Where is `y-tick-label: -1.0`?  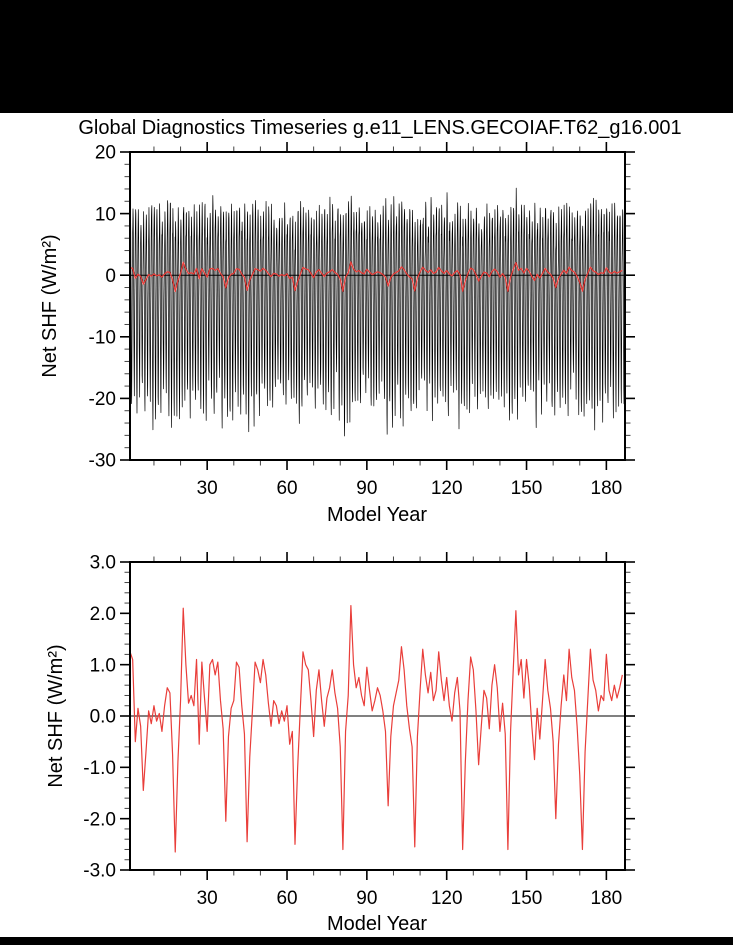 y-tick-label: -1.0 is located at coordinates (99, 768).